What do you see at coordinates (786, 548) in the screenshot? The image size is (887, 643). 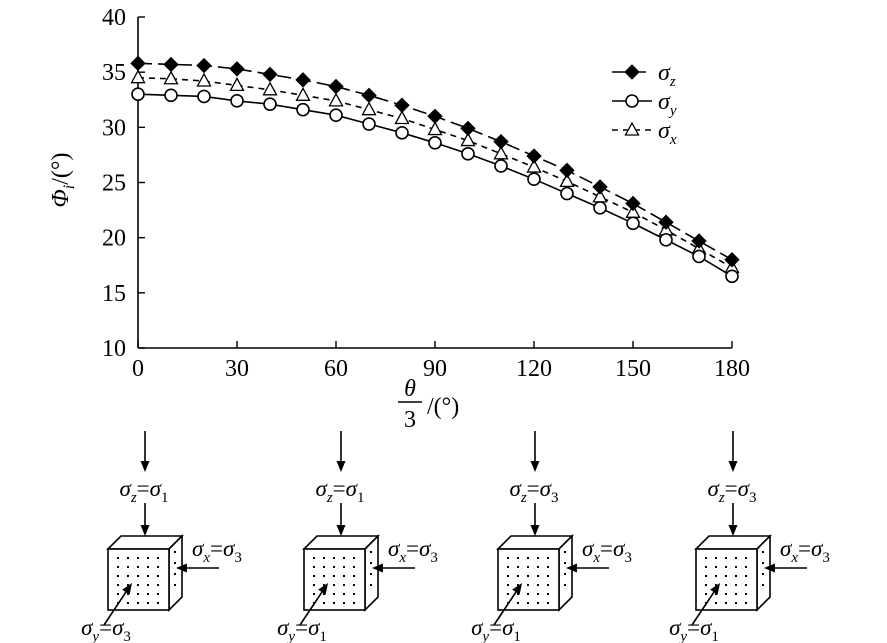 I see `label-x-symbol: σ` at bounding box center [786, 548].